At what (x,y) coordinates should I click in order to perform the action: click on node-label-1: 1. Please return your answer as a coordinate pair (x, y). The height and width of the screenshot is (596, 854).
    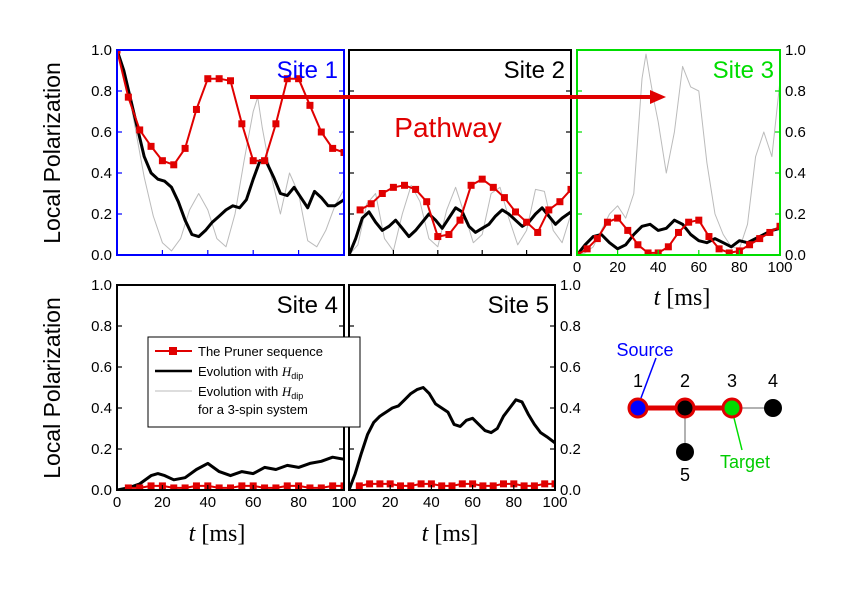
    Looking at the image, I should click on (638, 381).